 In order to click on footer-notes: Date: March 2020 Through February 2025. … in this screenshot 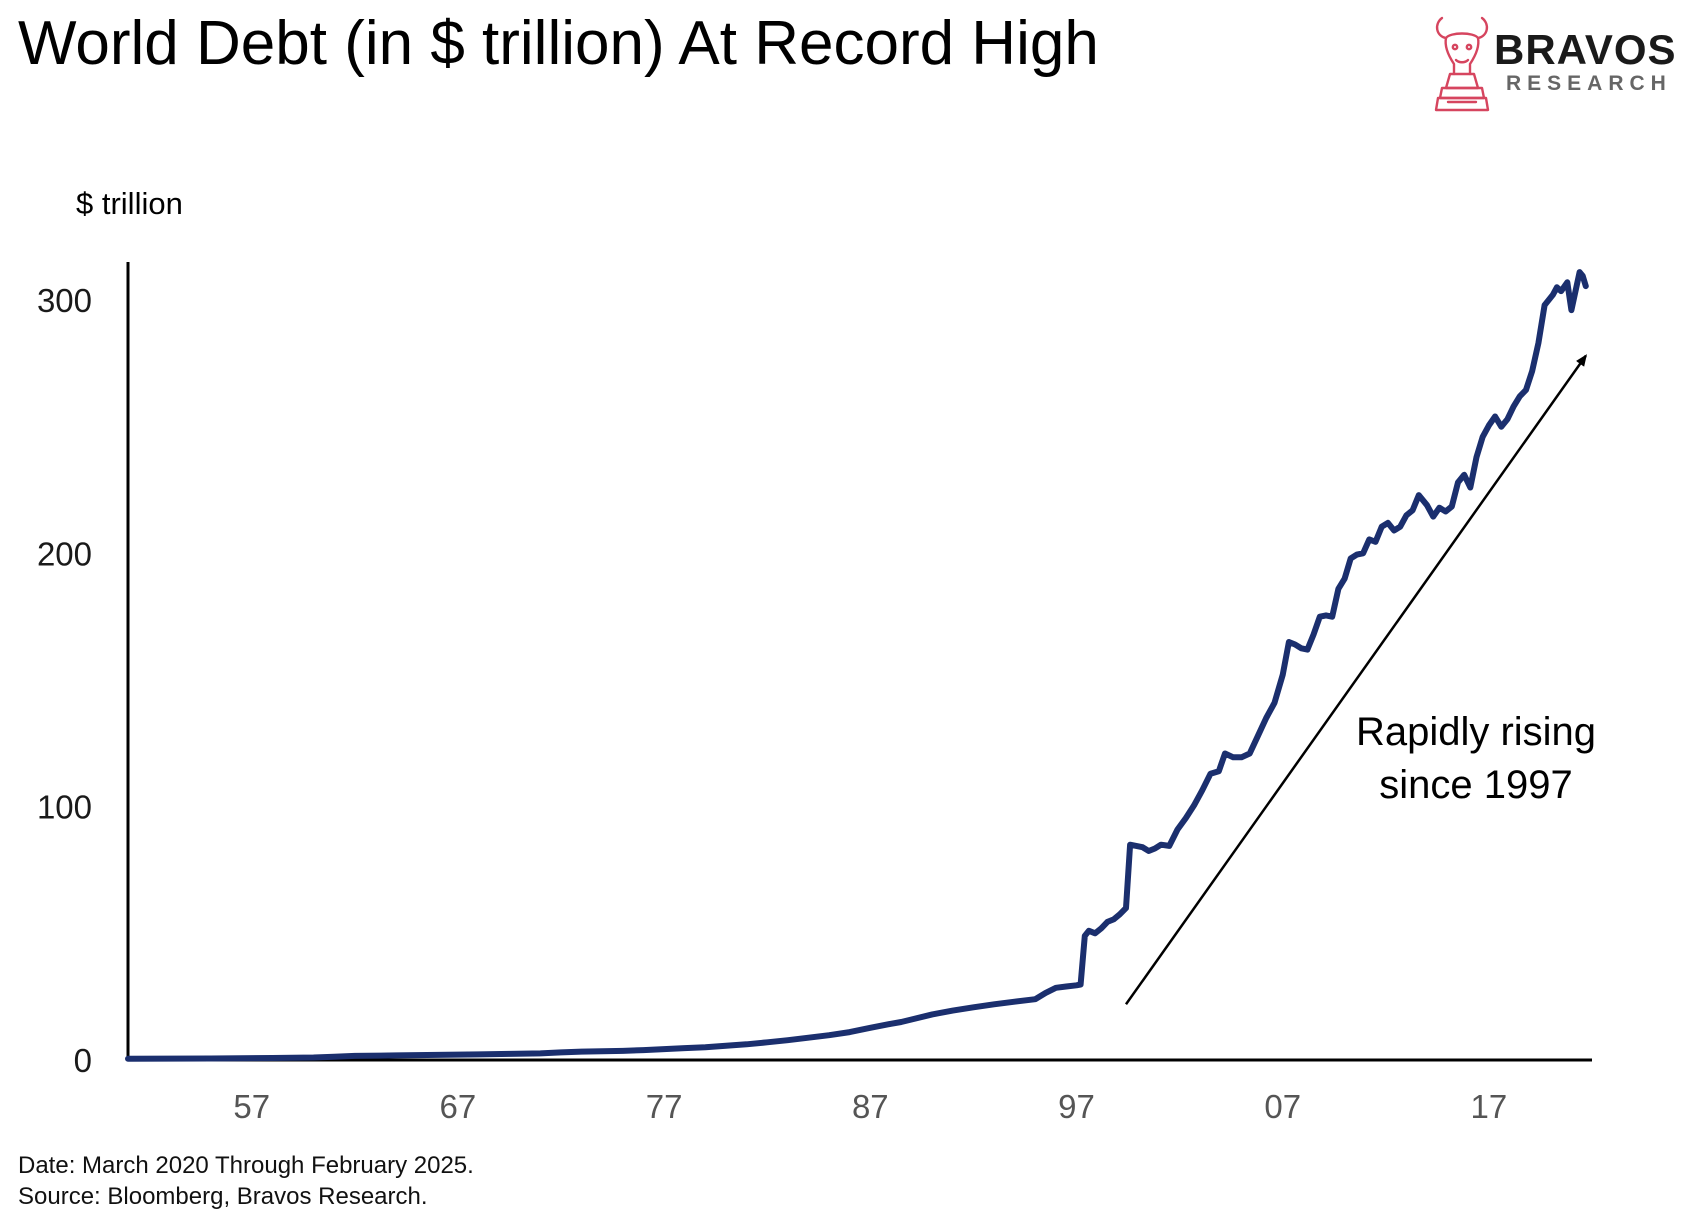, I will do `click(246, 1181)`.